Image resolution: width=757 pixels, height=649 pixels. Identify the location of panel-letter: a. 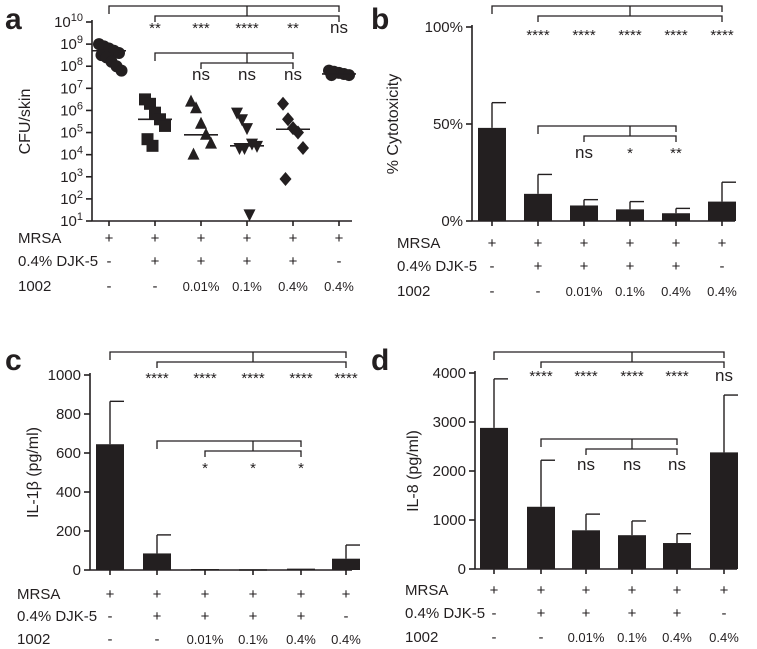
(13, 19).